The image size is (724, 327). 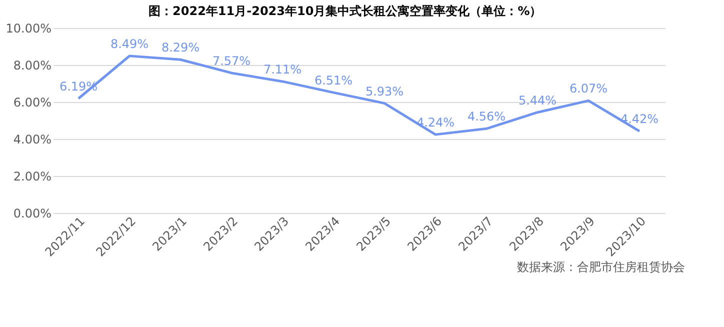 What do you see at coordinates (333, 81) in the screenshot?
I see `data-label: 6.51%` at bounding box center [333, 81].